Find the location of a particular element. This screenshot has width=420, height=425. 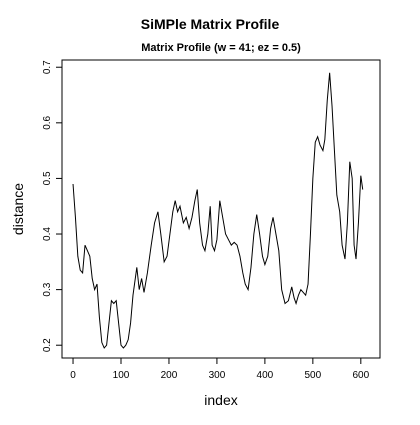

y-tick-label: 0.7 is located at coordinates (47, 67).